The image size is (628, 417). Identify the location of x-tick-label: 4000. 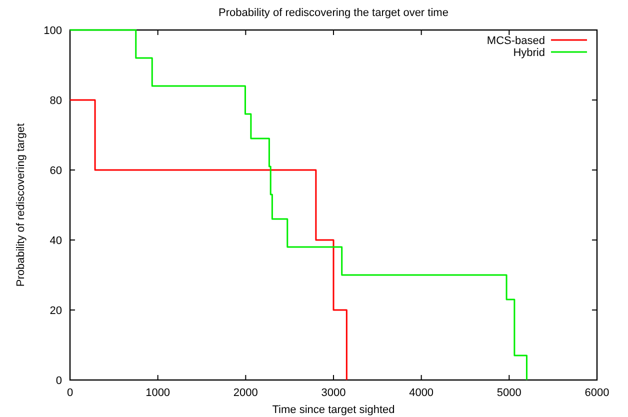
(421, 393).